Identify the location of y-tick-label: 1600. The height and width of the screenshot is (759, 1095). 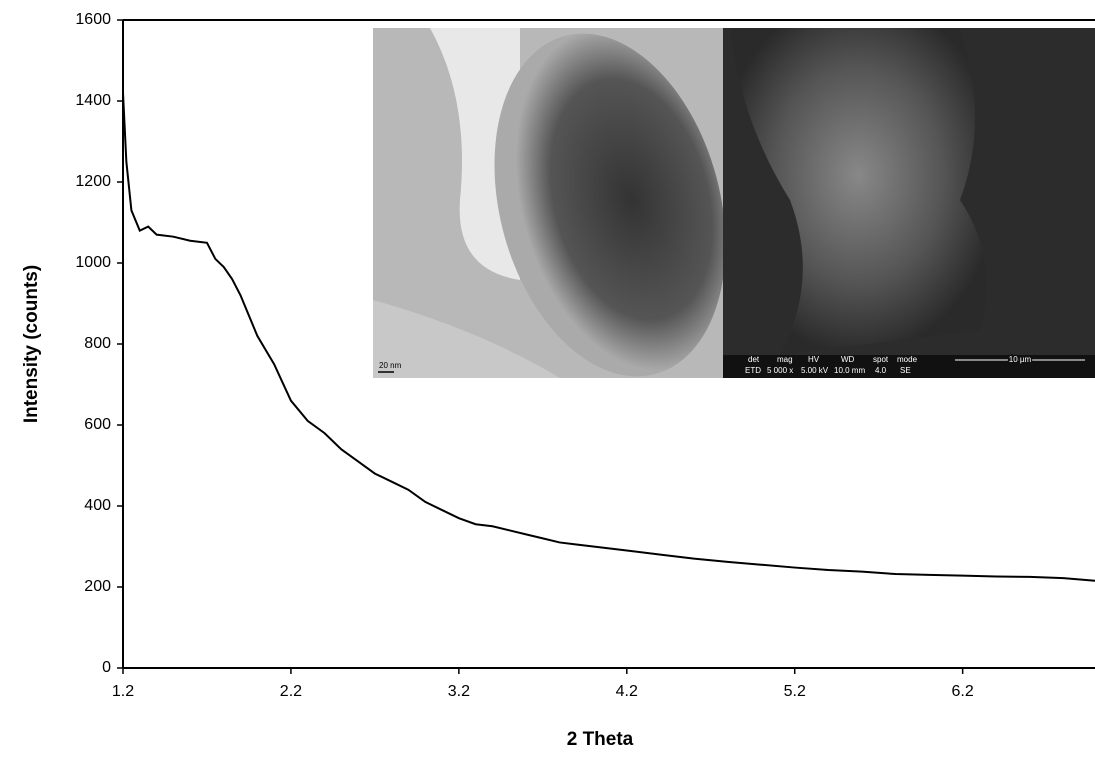
(93, 19).